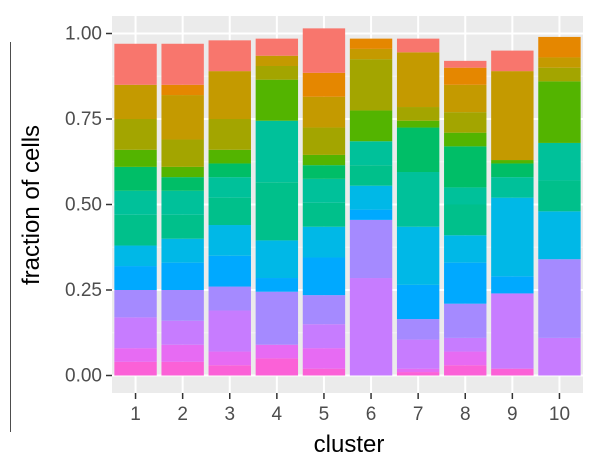  I want to click on x-tick-label: 1, so click(135, 414).